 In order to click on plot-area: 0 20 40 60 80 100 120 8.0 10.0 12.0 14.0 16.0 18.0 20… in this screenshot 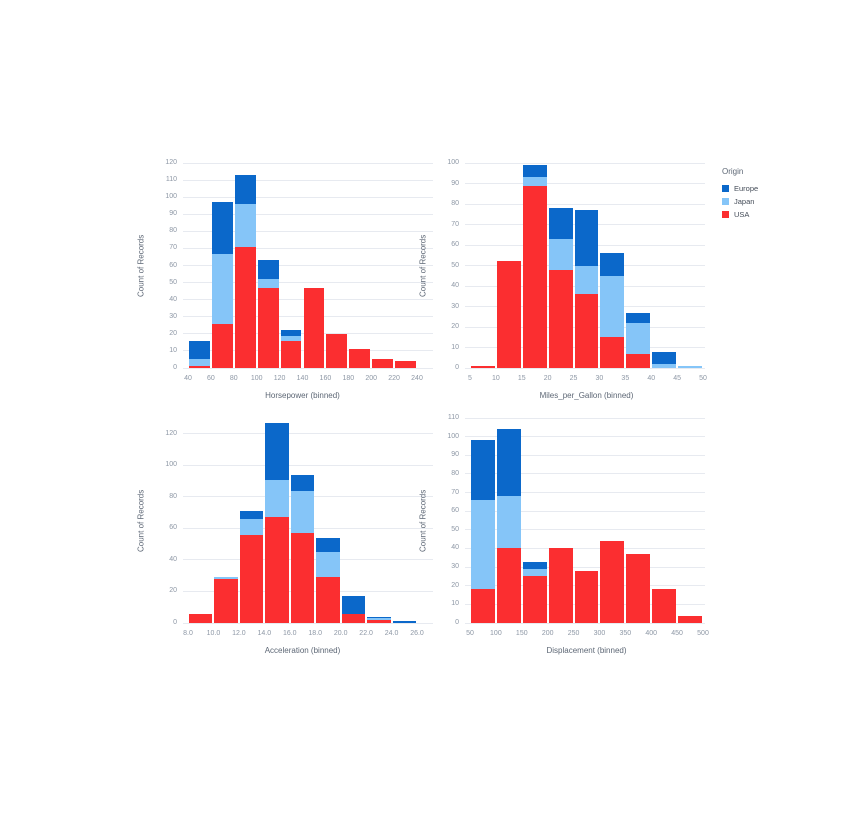, I will do `click(299, 527)`.